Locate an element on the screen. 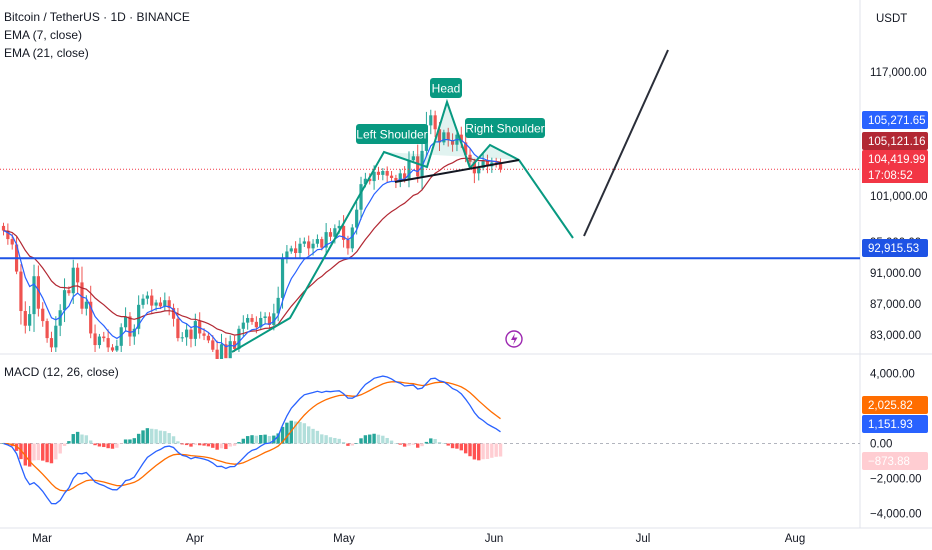  macd-tick-label: −2,000.00 is located at coordinates (895, 480).